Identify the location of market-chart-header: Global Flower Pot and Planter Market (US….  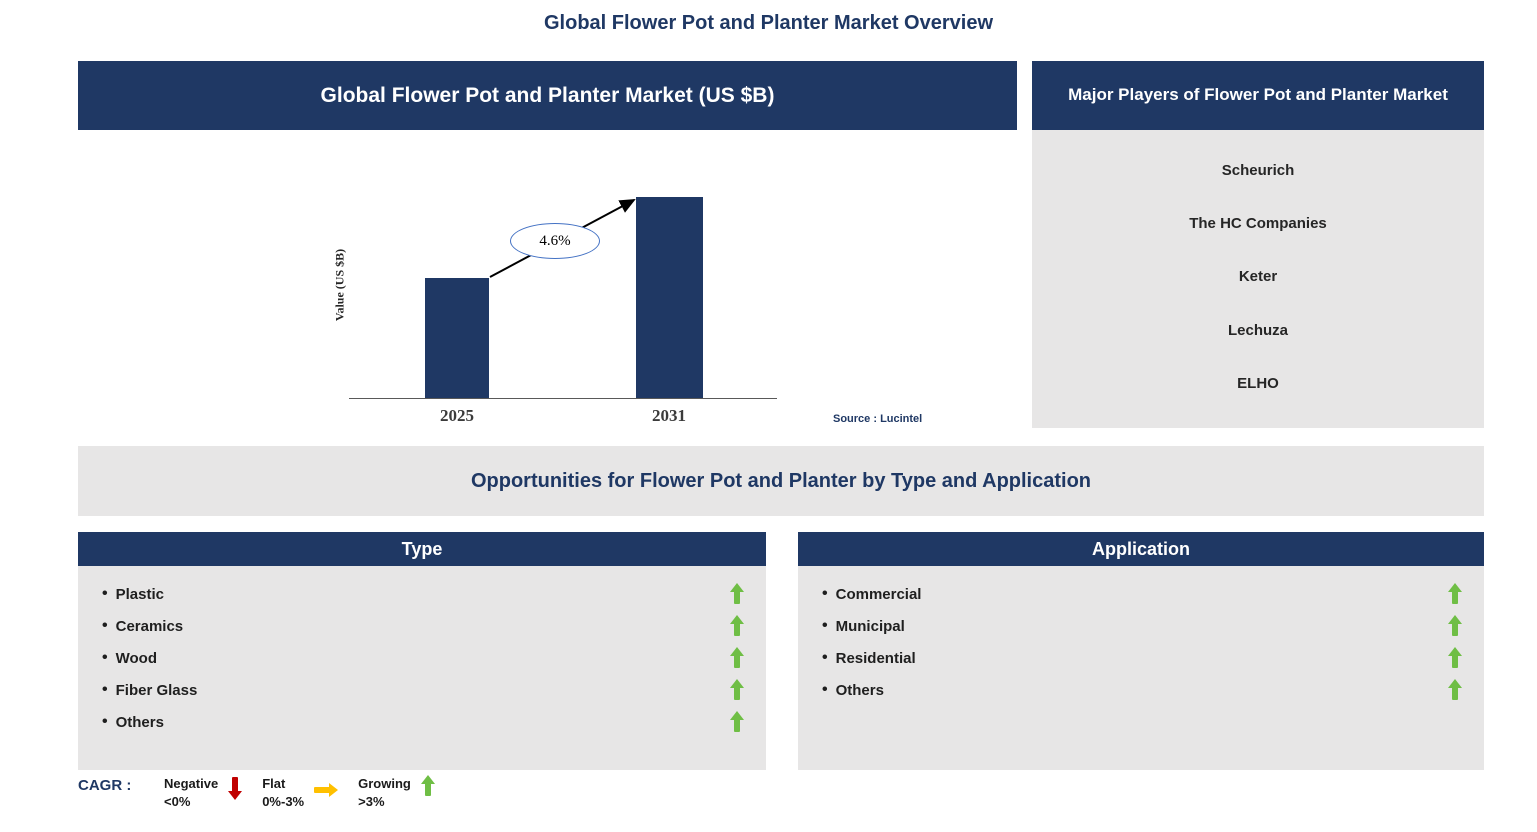
(547, 95).